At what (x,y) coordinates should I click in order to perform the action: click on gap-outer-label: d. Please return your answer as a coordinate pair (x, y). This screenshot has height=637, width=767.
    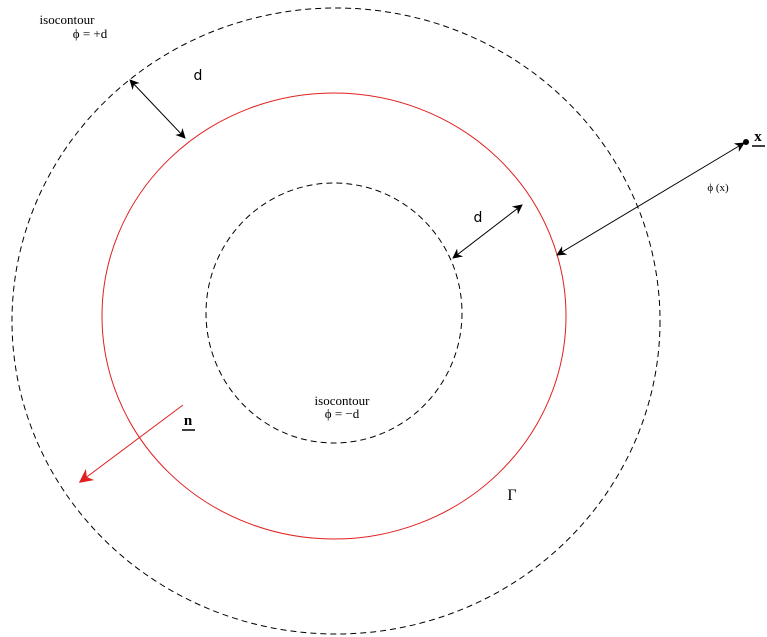
    Looking at the image, I should click on (198, 76).